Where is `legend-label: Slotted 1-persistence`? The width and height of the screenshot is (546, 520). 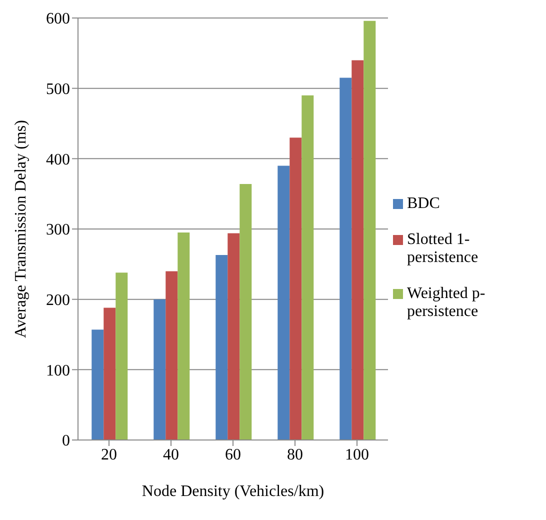 legend-label: Slotted 1-persistence is located at coordinates (443, 249).